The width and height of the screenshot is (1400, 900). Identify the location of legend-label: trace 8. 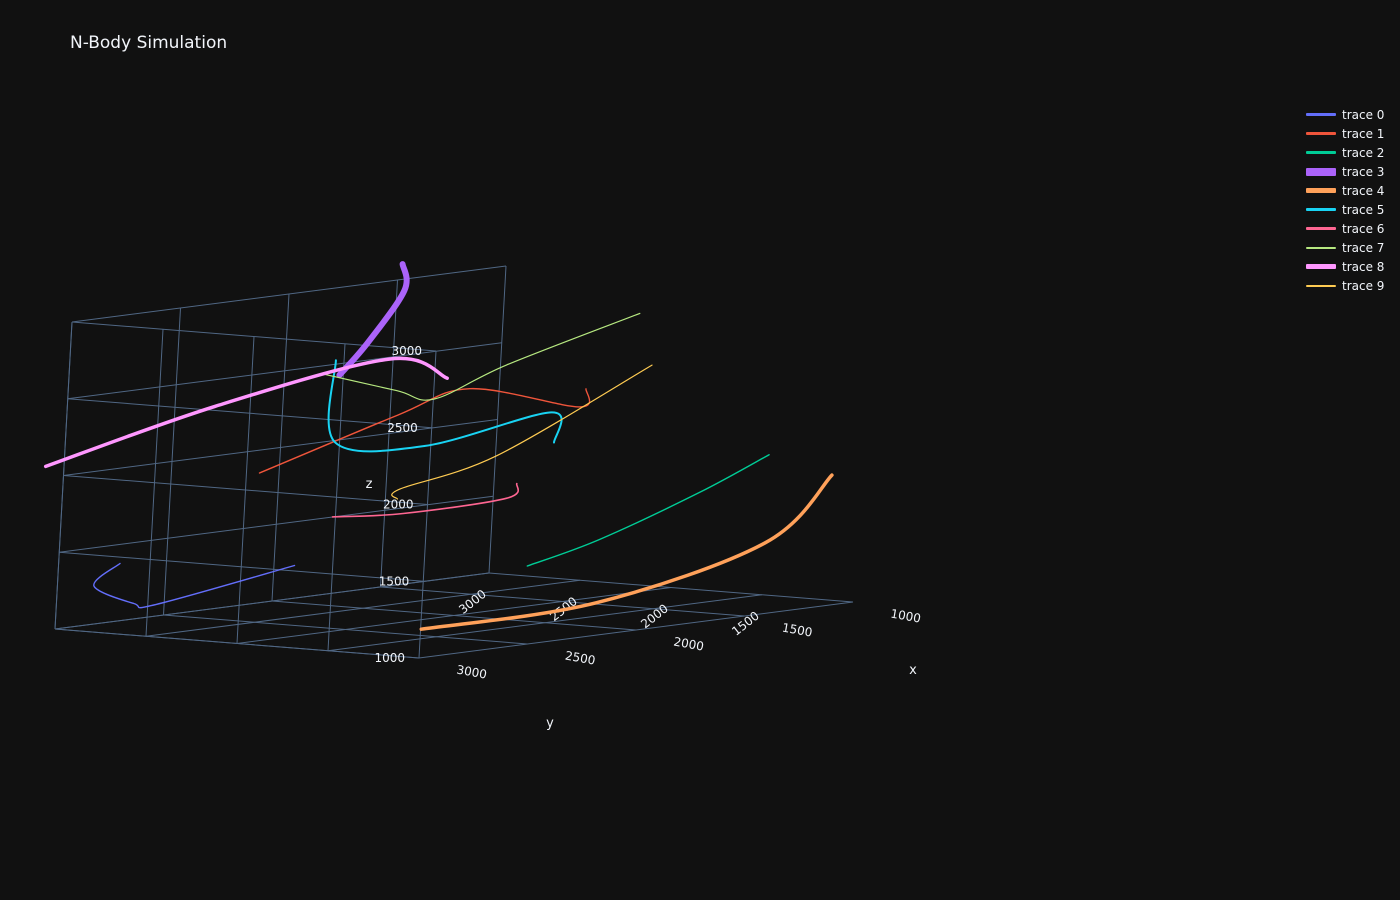
(1363, 266).